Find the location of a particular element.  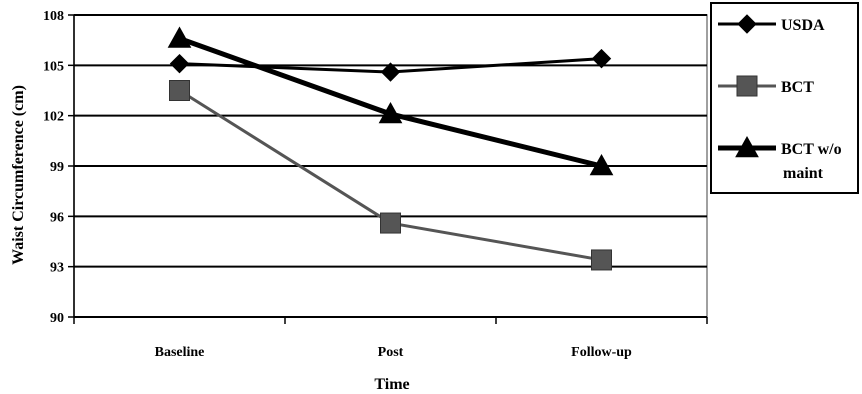

y-axis-ticks: 90 93 96 99 102 105 108 is located at coordinates (58, 167).